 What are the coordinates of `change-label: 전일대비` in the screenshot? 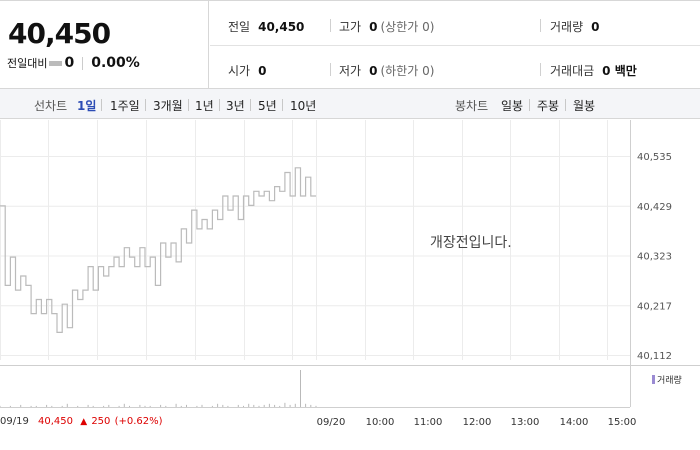 It's located at (27, 63).